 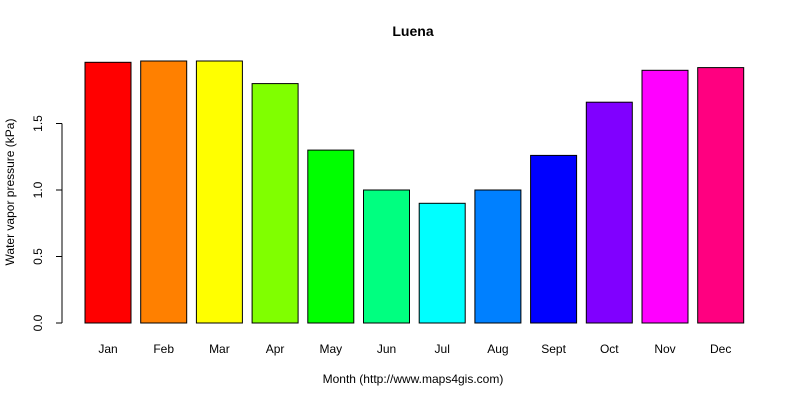 What do you see at coordinates (38, 189) in the screenshot?
I see `y-tick-label: 1.0` at bounding box center [38, 189].